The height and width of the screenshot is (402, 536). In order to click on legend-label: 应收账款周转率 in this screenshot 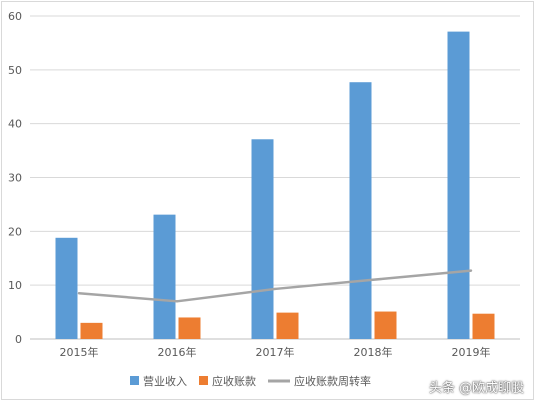, I will do `click(332, 381)`.